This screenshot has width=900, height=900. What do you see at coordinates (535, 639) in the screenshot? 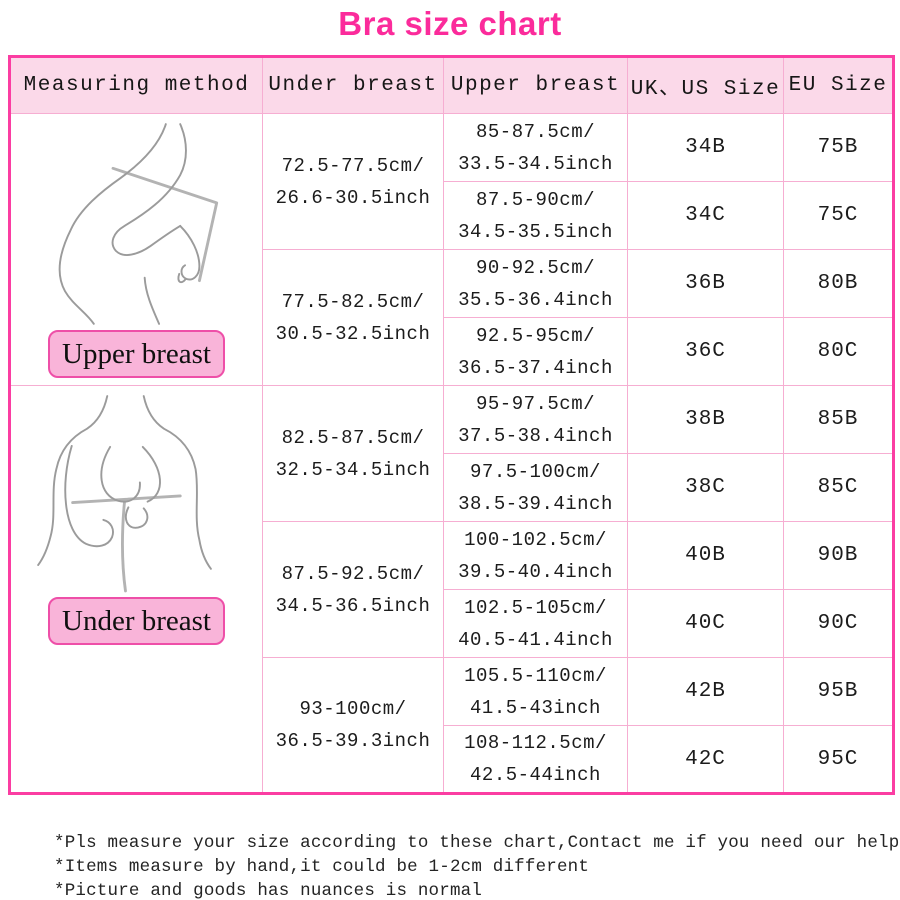
I see `range-line: 40.5-41.4inch` at bounding box center [535, 639].